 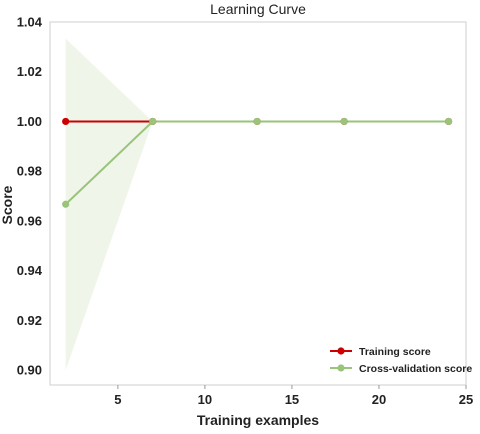 I want to click on y-tick-label: 1.02, so click(x=29, y=71).